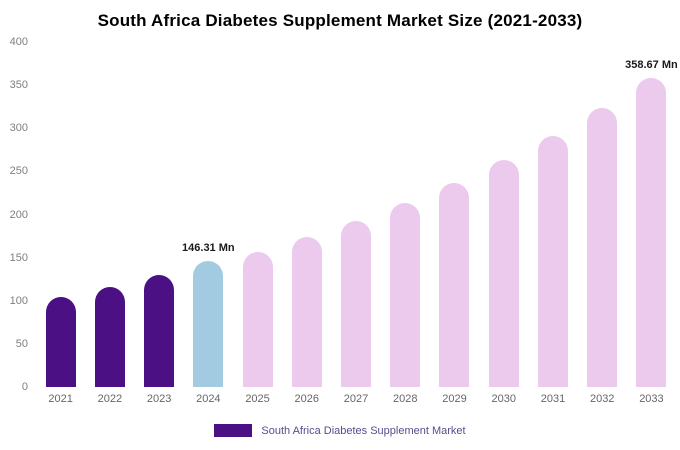  Describe the element at coordinates (356, 304) in the screenshot. I see `bar-2027` at that location.